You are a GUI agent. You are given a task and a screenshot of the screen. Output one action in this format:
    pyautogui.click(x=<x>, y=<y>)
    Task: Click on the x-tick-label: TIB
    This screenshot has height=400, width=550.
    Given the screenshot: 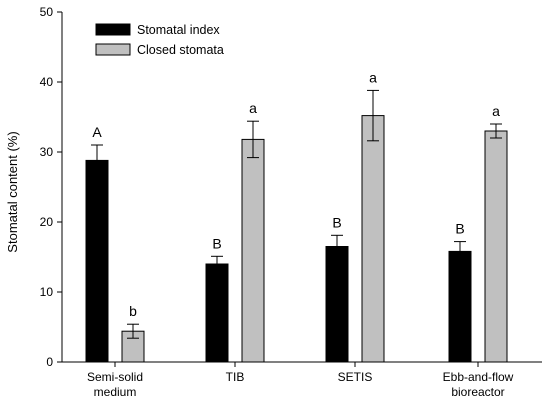 What is the action you would take?
    pyautogui.click(x=235, y=377)
    